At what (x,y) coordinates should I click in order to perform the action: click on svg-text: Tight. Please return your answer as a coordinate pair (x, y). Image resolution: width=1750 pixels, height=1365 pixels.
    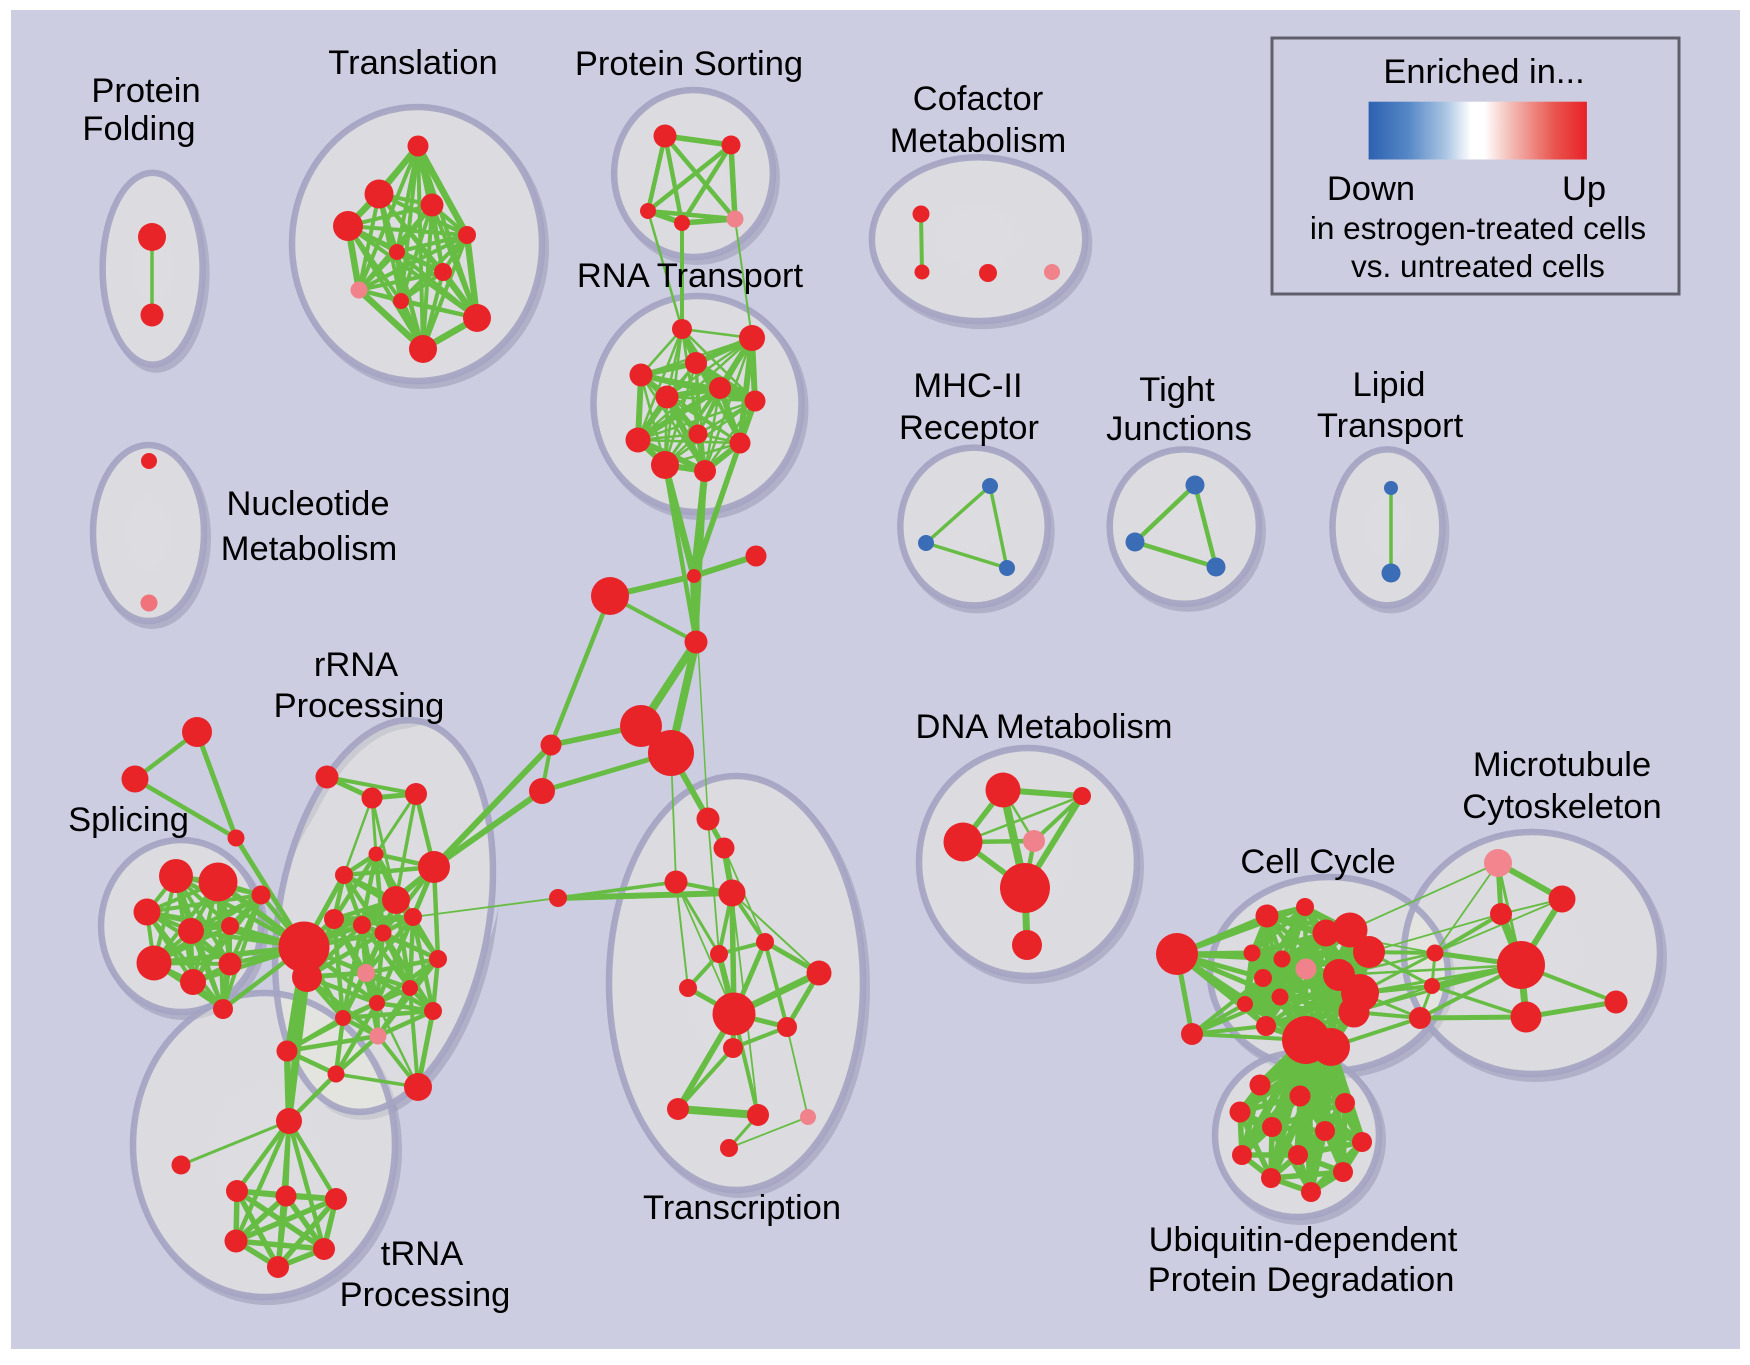
    Looking at the image, I should click on (1177, 390).